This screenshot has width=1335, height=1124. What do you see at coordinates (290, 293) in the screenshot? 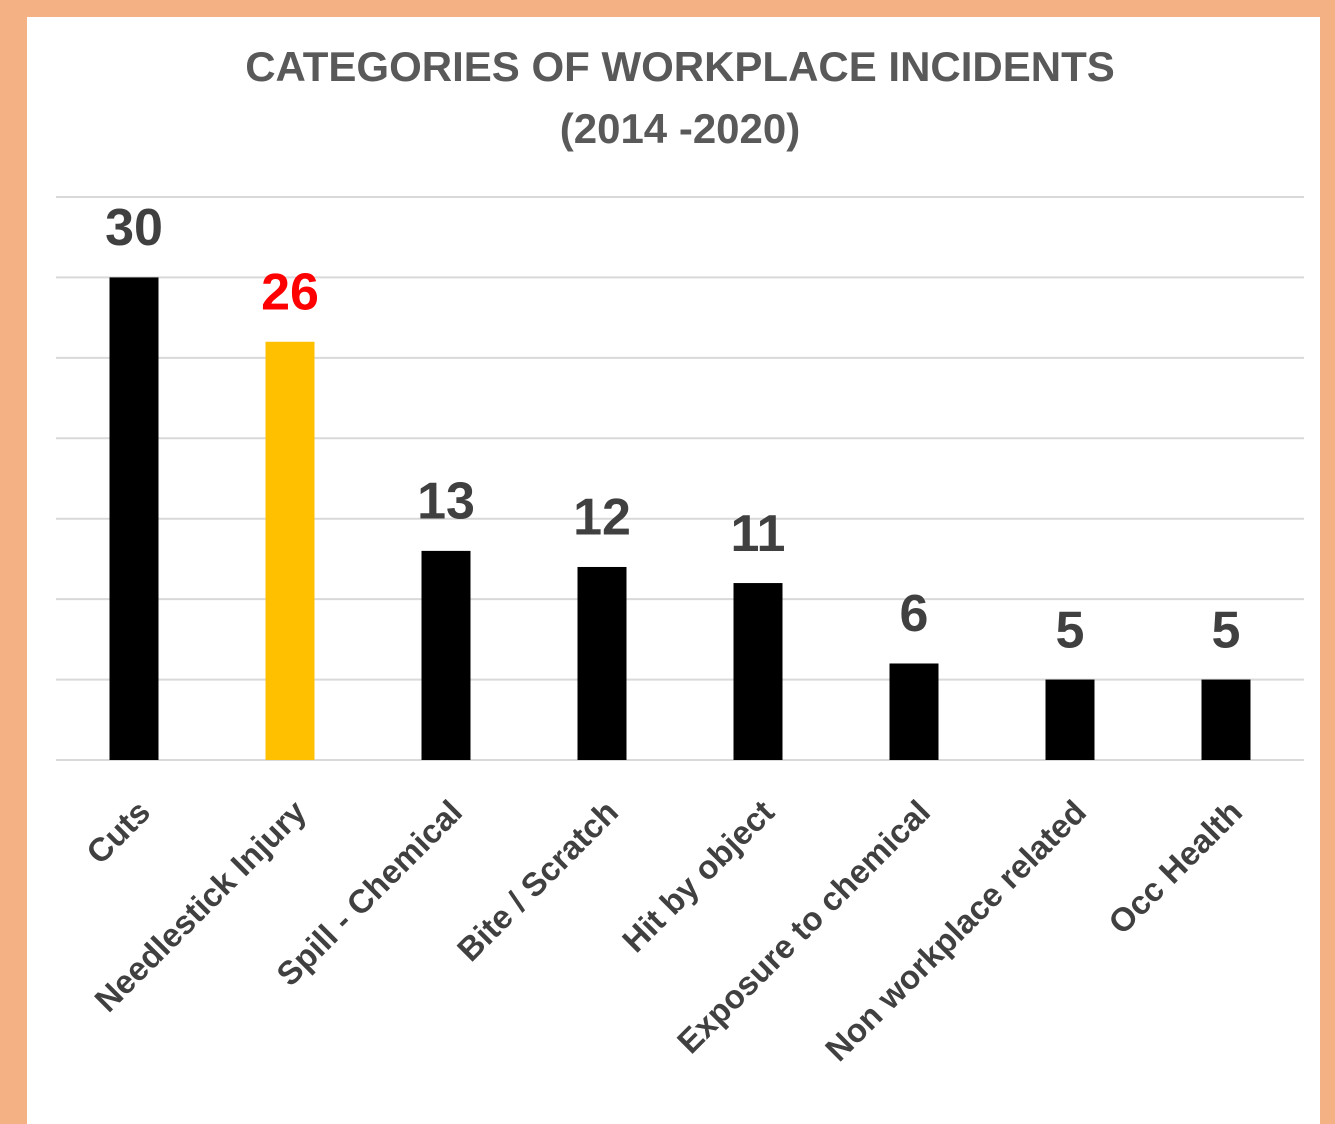
I see `value-label: 26` at bounding box center [290, 293].